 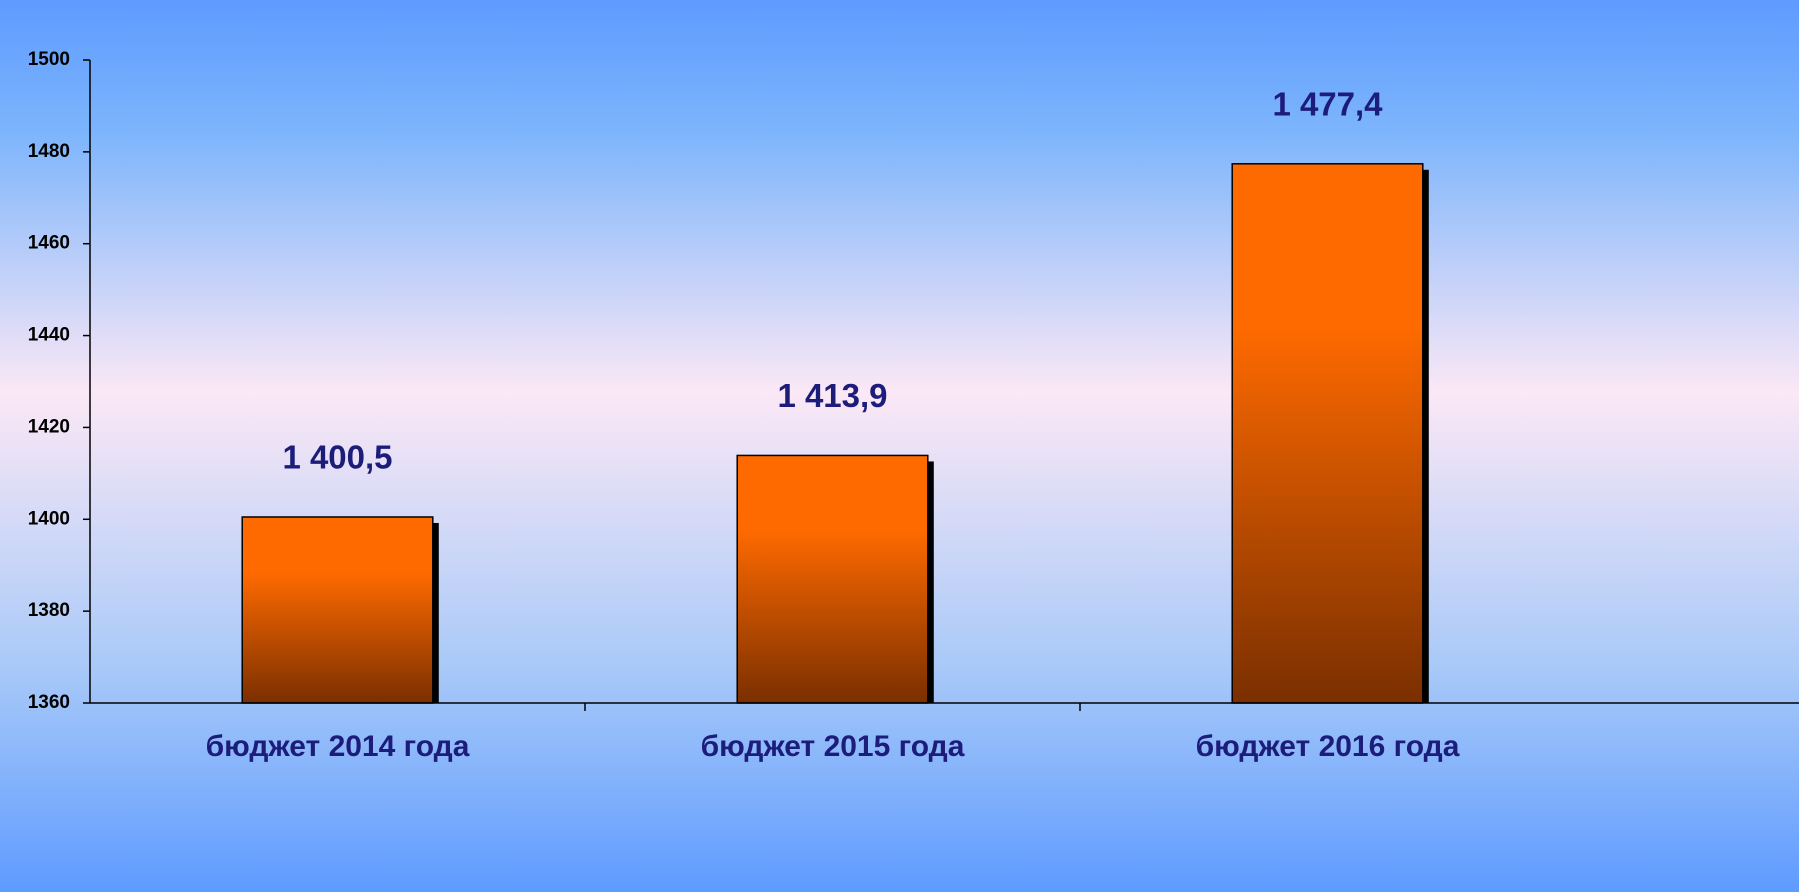 What do you see at coordinates (49, 426) in the screenshot?
I see `y-tick-label: 1420` at bounding box center [49, 426].